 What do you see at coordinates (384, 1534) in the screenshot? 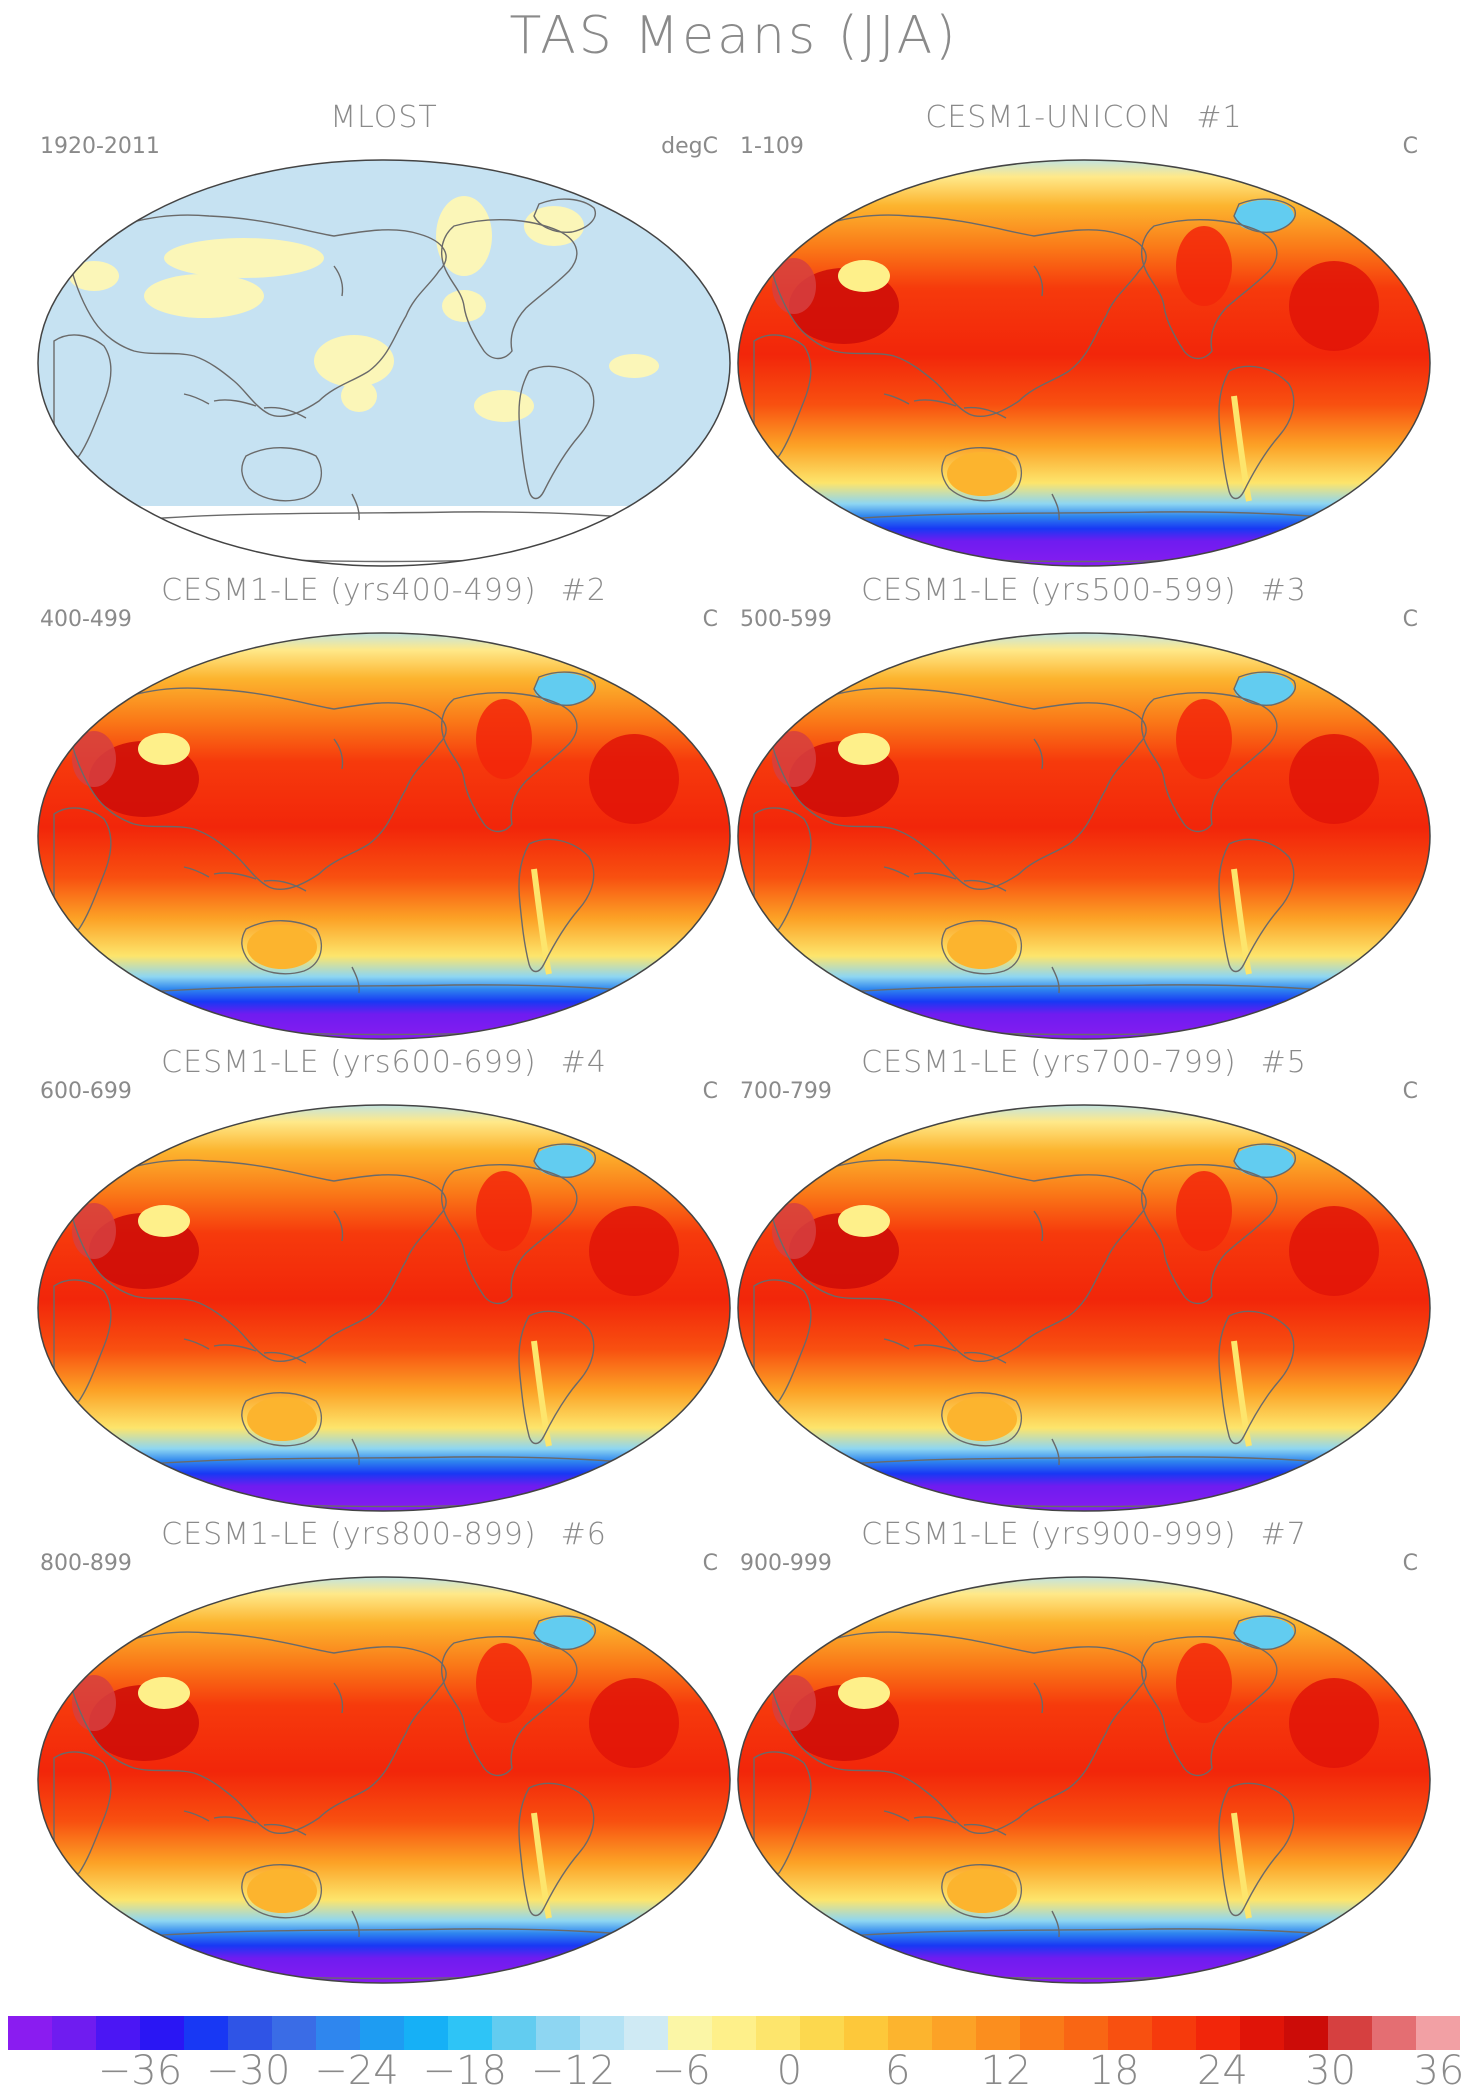
I see `panel-title: CESM1-LE (yrs800-899) #6` at bounding box center [384, 1534].